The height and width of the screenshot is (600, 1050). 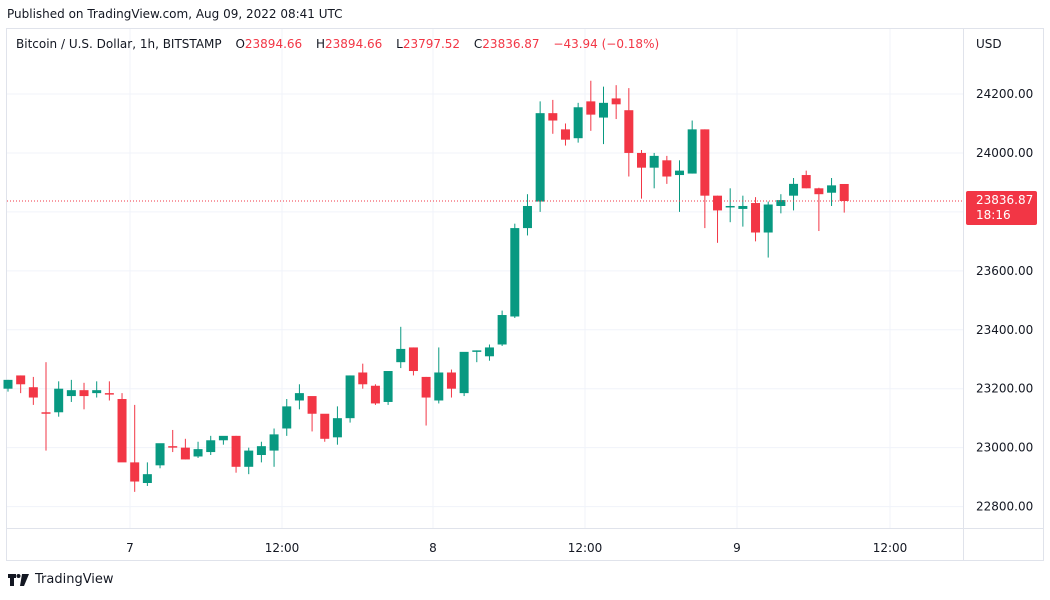 I want to click on last-price-tag: 23836.87 18:16, so click(x=1001, y=208).